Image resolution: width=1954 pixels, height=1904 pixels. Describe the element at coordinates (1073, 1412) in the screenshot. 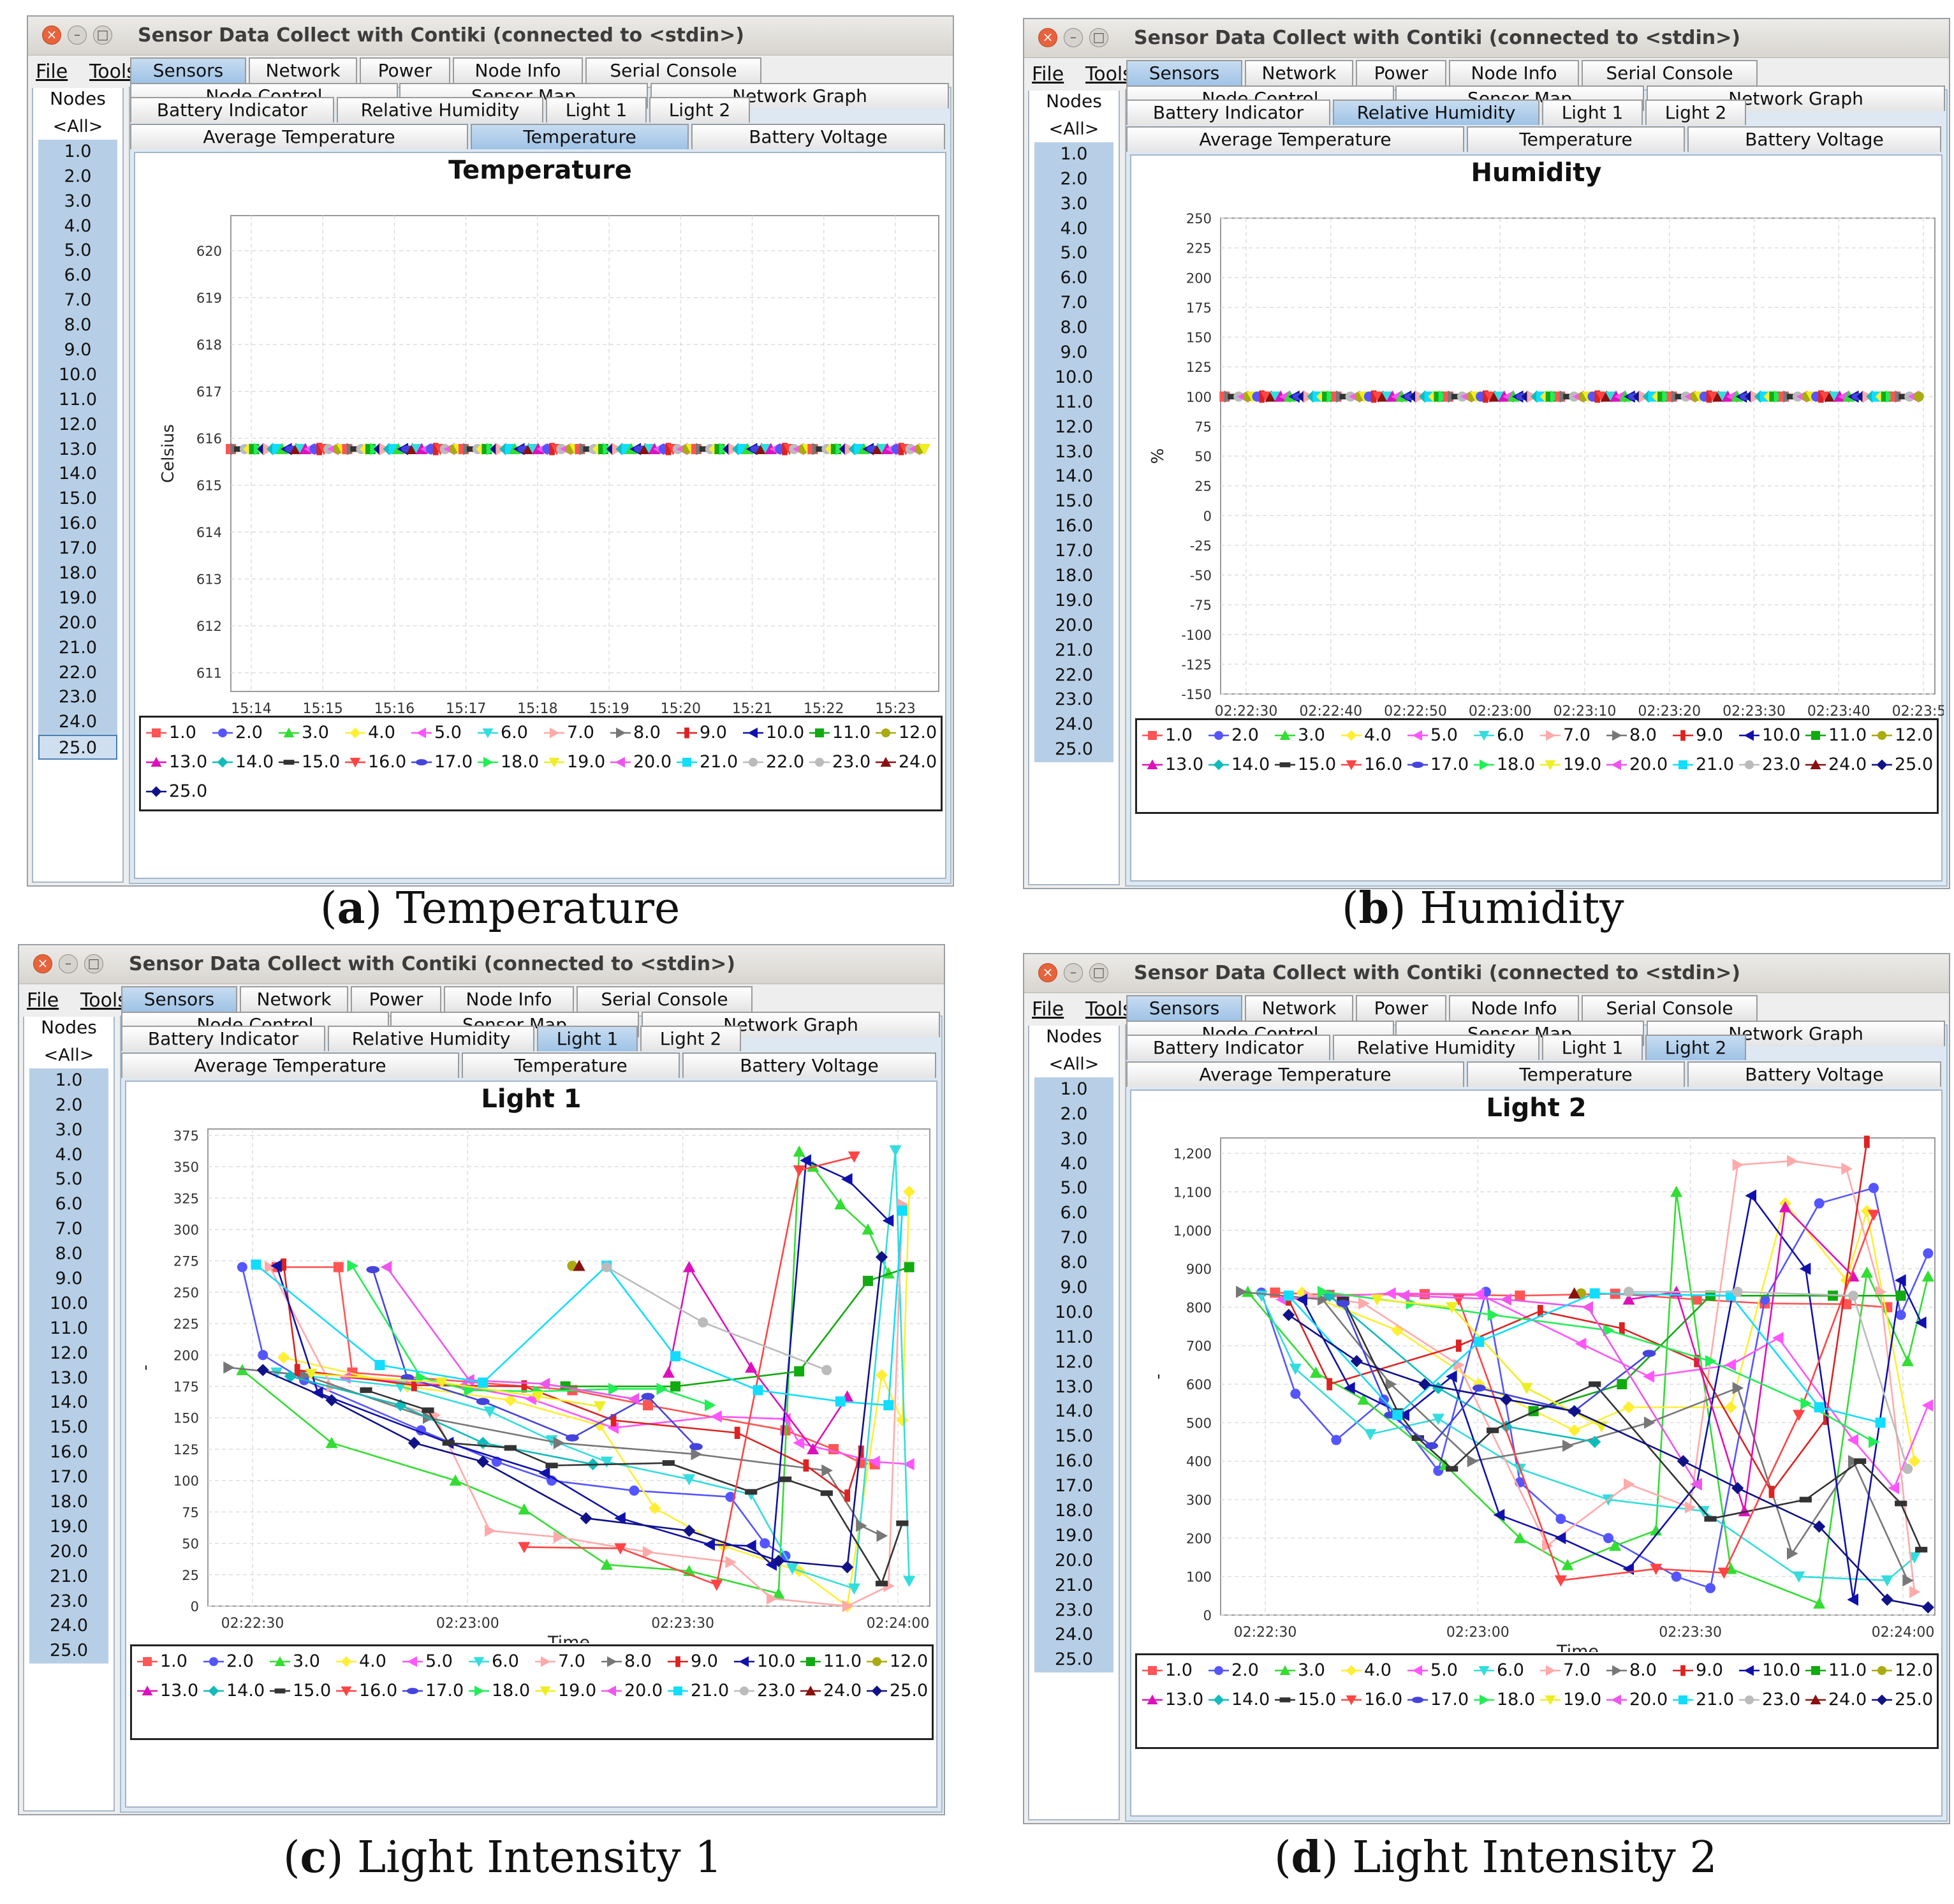

I see `node-item: 14.0` at that location.